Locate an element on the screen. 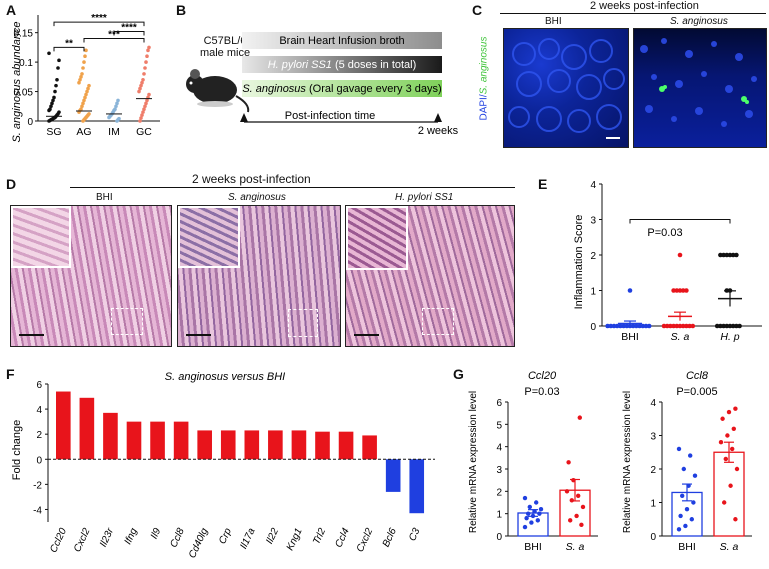 The height and width of the screenshot is (569, 769). strain-text: C57BL/6 is located at coordinates (225, 41).